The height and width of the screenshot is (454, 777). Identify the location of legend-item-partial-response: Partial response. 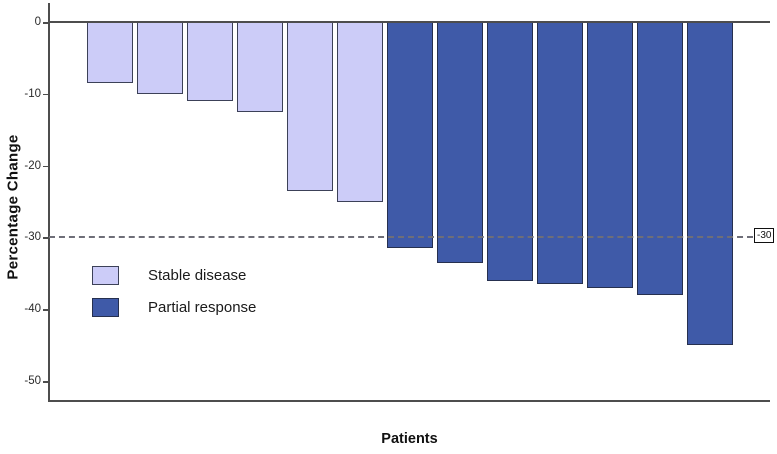
(174, 307).